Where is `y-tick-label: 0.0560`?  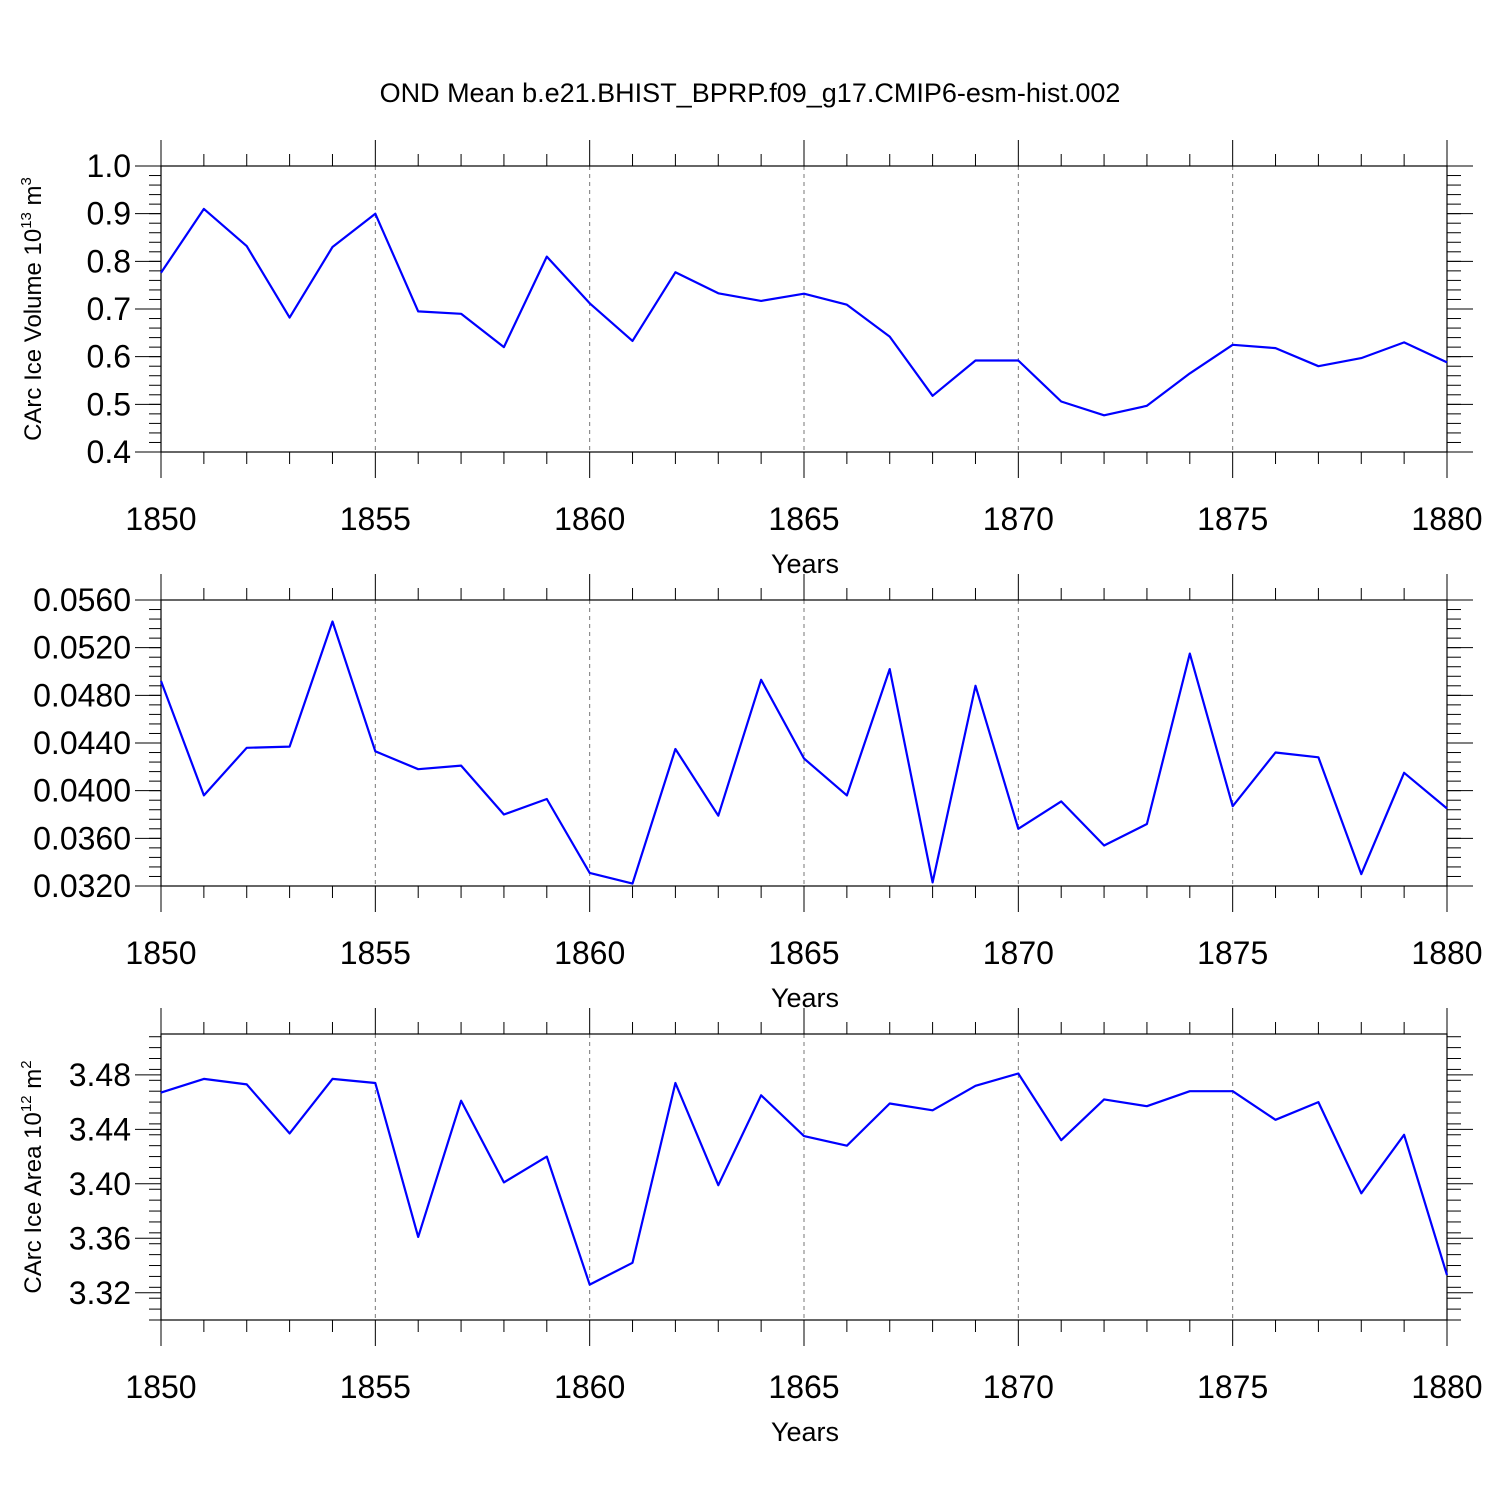 y-tick-label: 0.0560 is located at coordinates (82, 600).